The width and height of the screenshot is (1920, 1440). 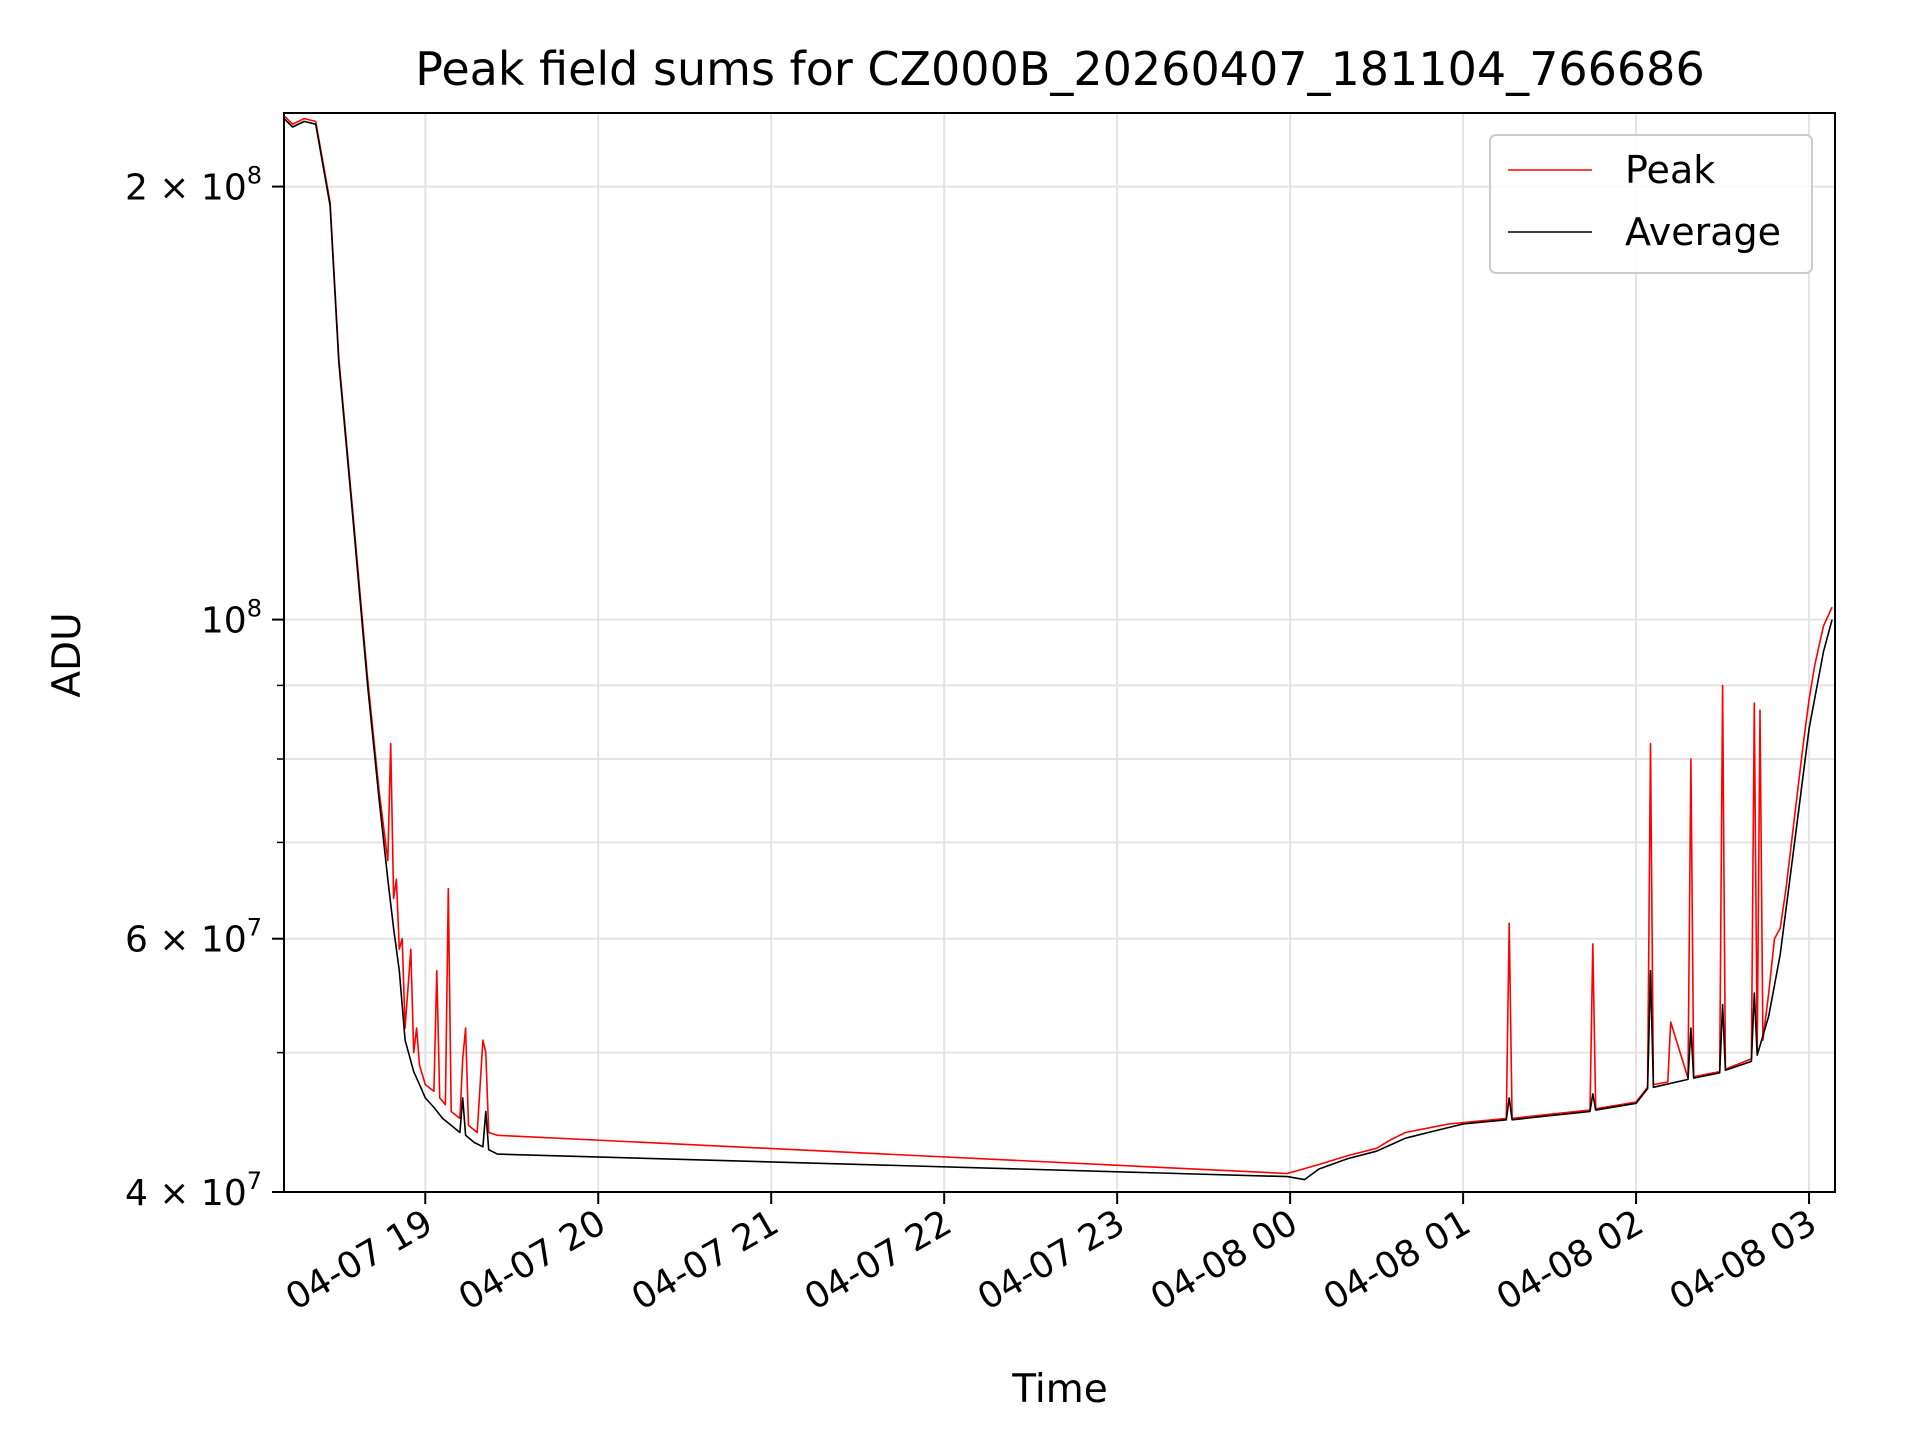 I want to click on y-tick-label: 4 × 107, so click(x=193, y=1190).